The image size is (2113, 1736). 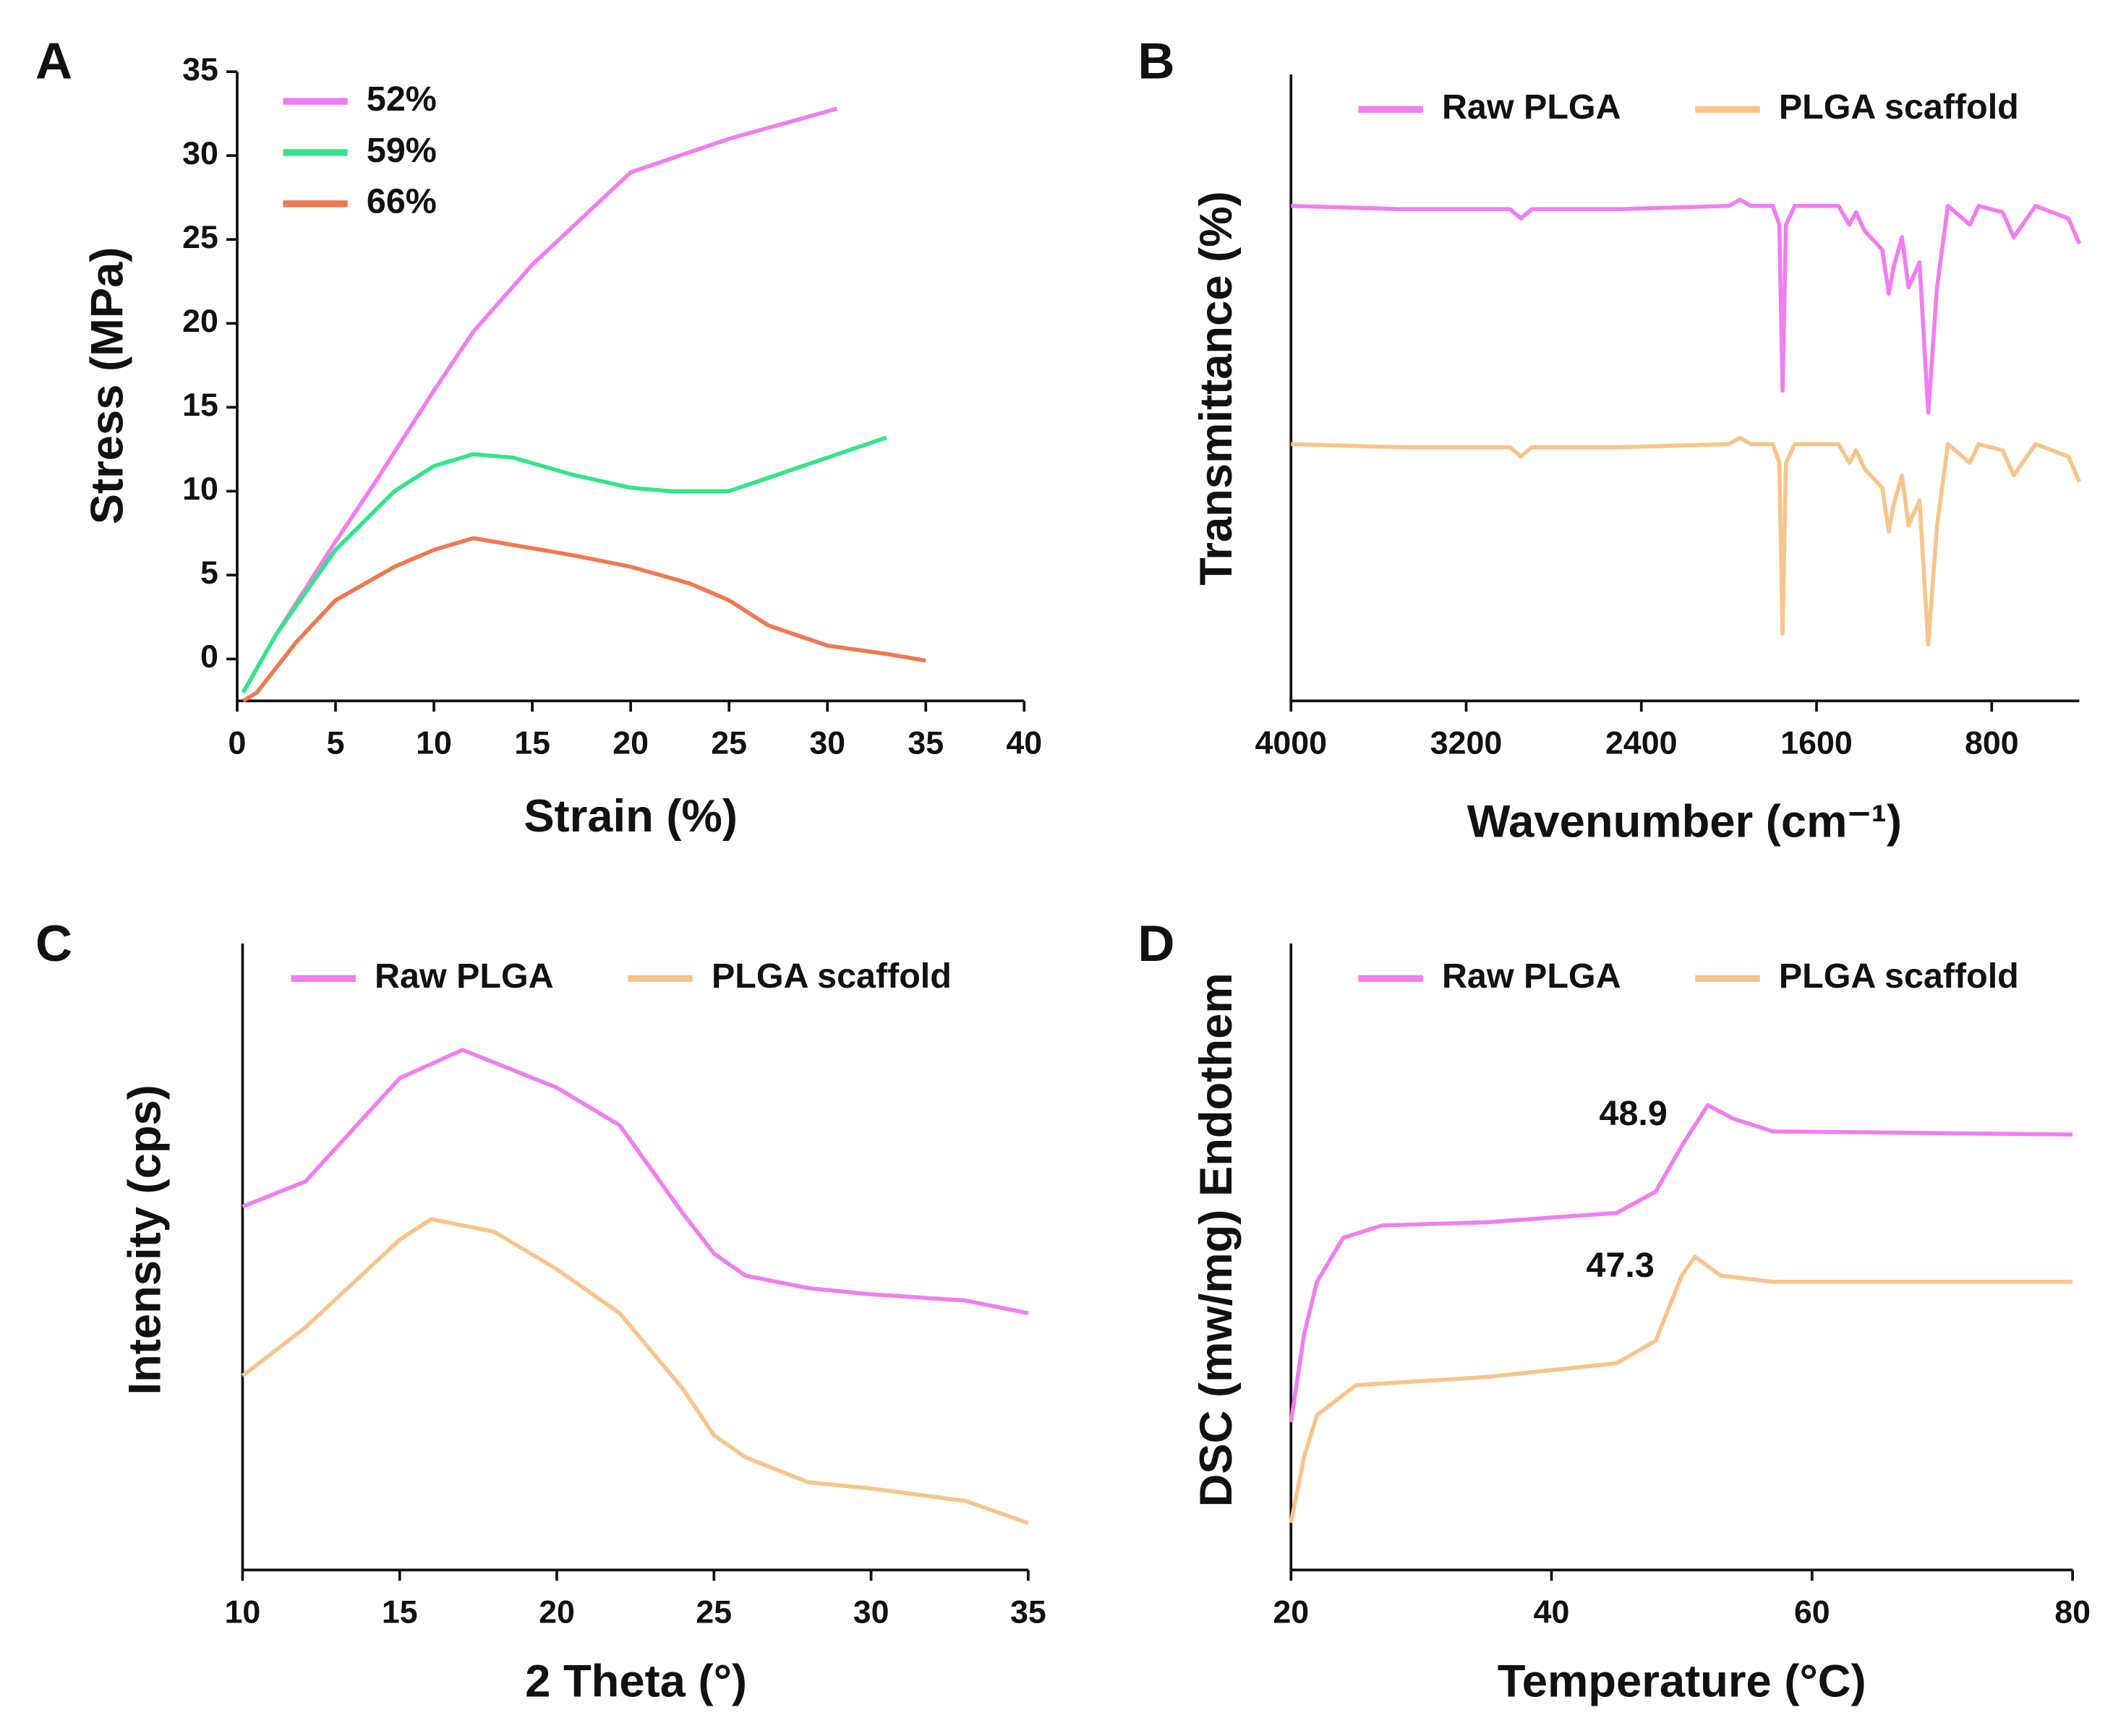 What do you see at coordinates (1634, 1113) in the screenshot?
I see `annotation: 48.9` at bounding box center [1634, 1113].